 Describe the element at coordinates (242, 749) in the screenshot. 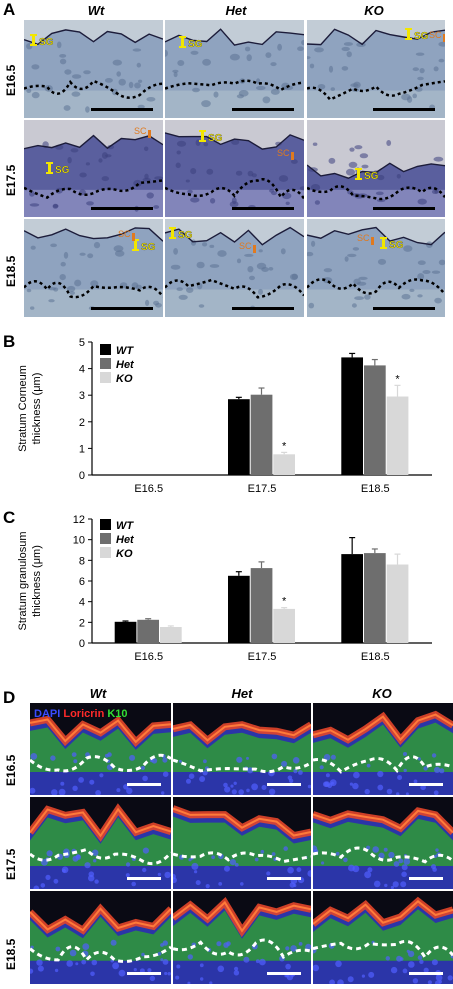

I see `if-tile-e16-het` at that location.